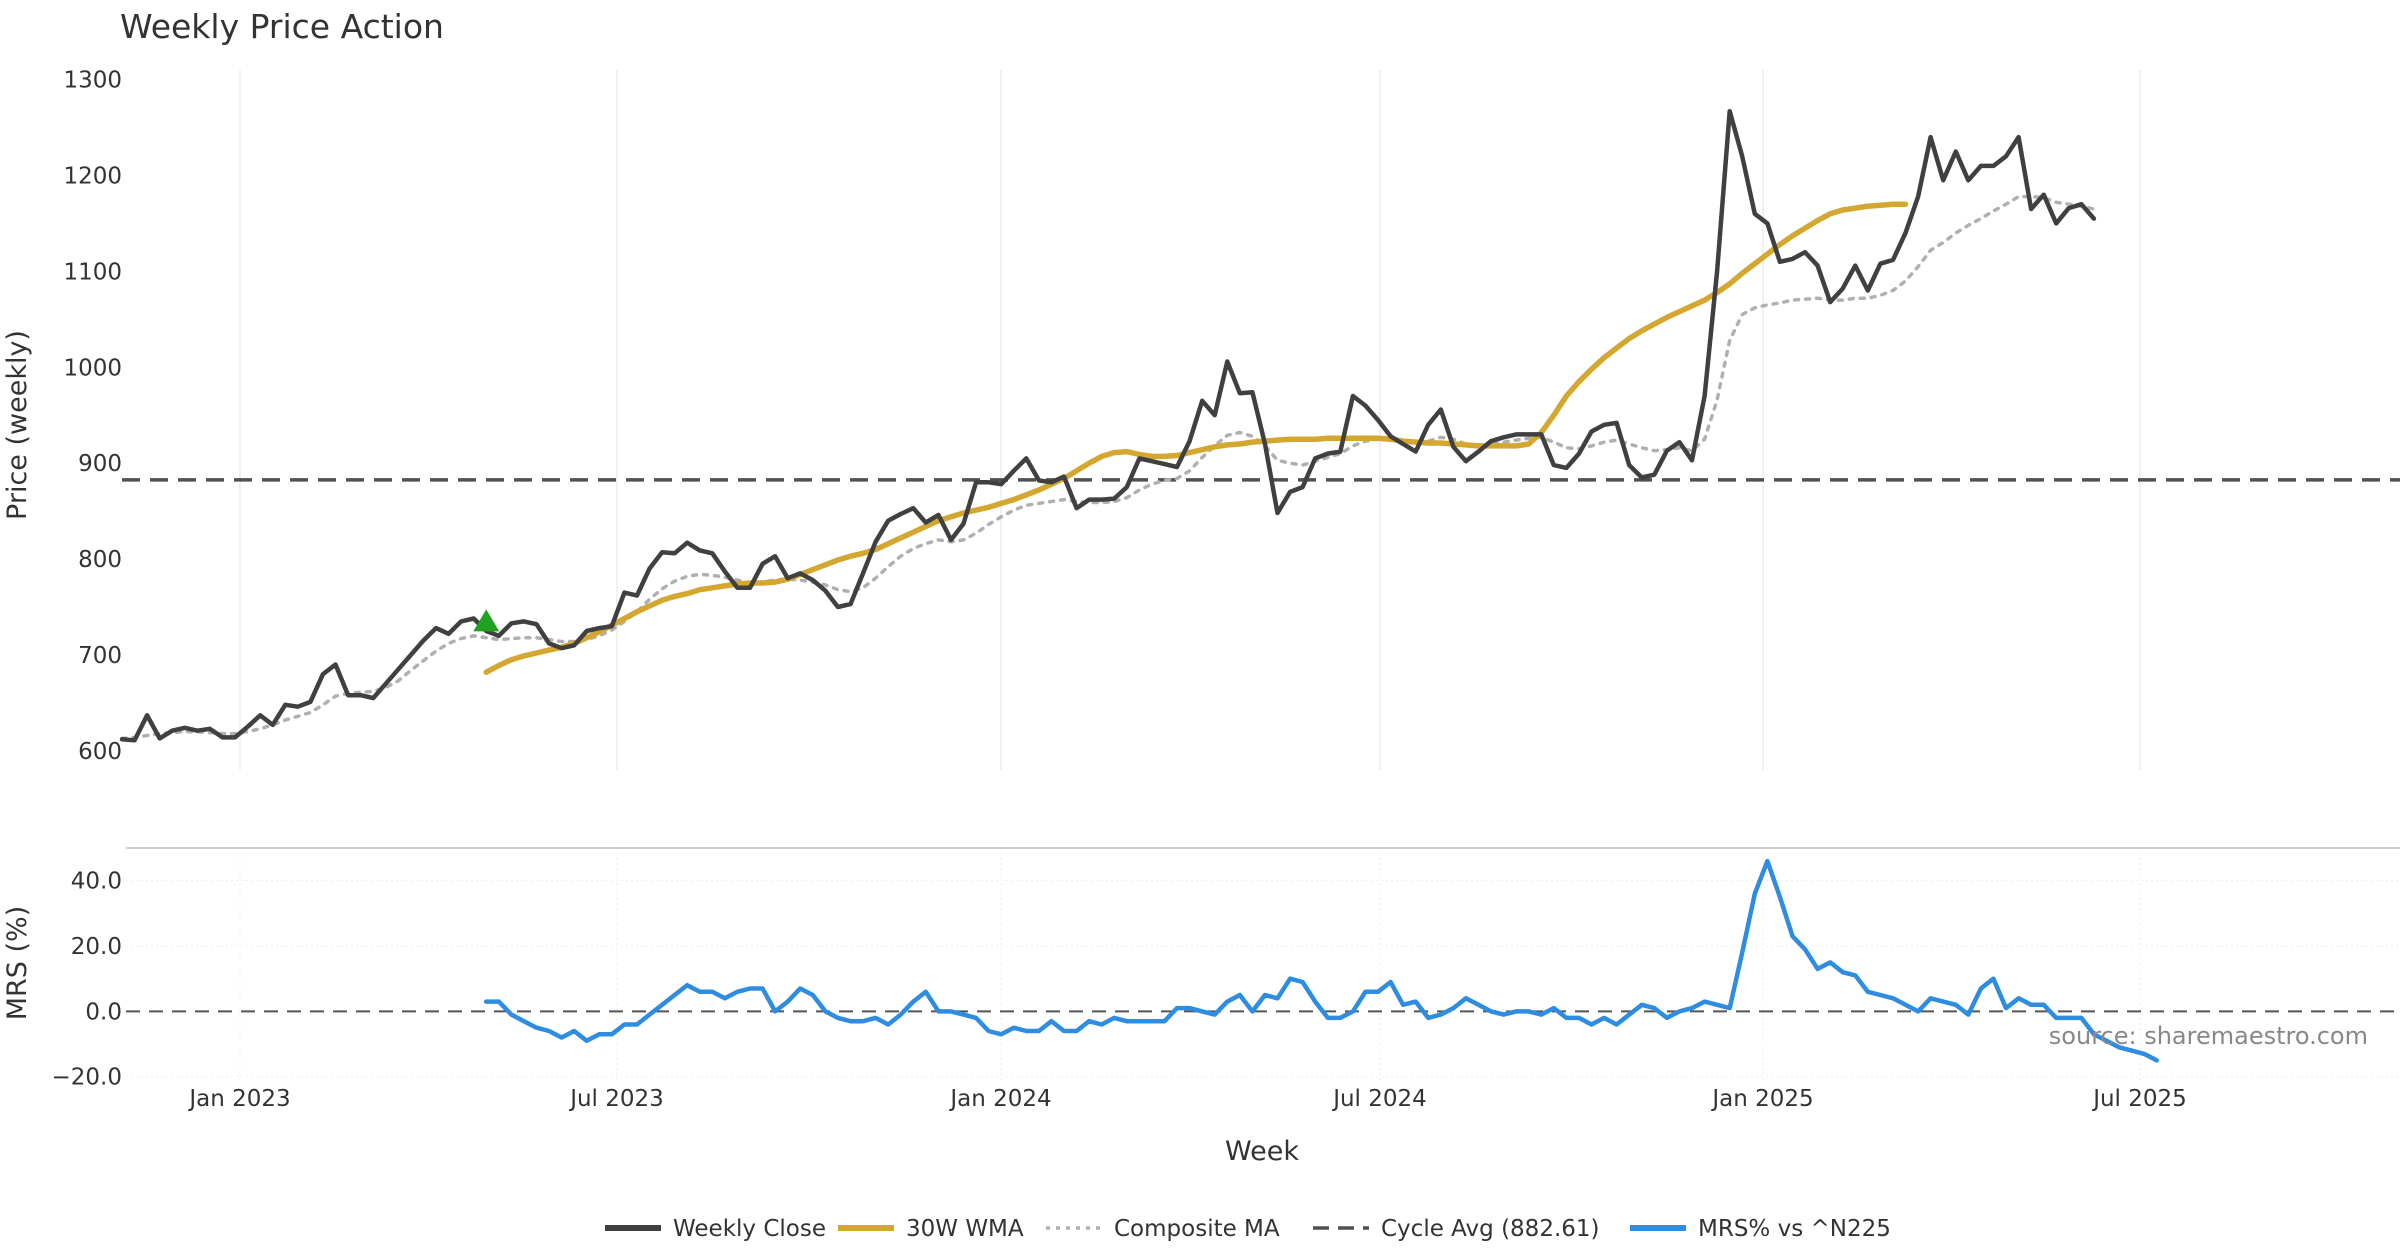 Image resolution: width=2400 pixels, height=1260 pixels. I want to click on source-note: source: sharemaestro.com, so click(2208, 1036).